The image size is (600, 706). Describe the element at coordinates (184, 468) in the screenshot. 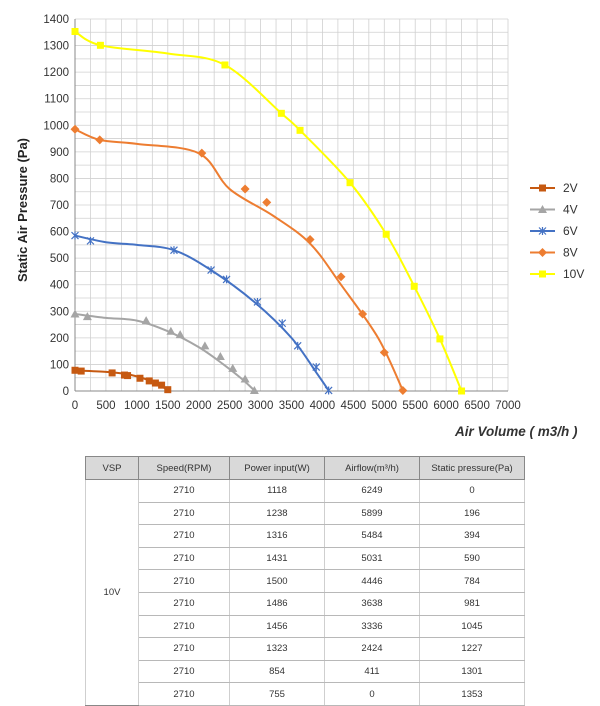

I see `header-speed: Speed(RPM)` at that location.